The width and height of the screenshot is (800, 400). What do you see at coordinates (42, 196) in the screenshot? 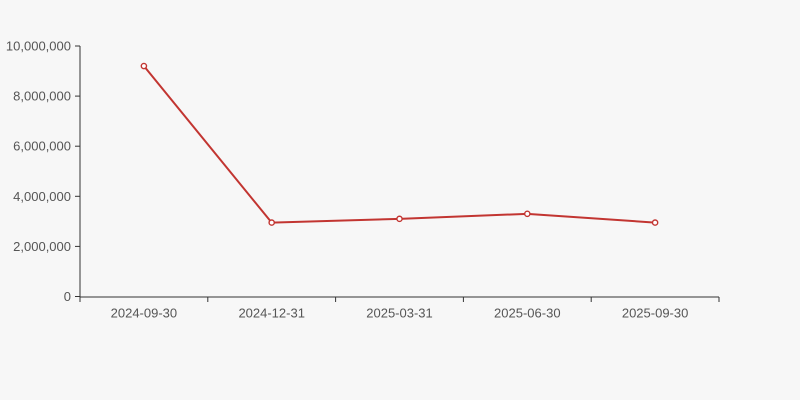
I see `y-axis-tick-label: 4,000,000` at bounding box center [42, 196].